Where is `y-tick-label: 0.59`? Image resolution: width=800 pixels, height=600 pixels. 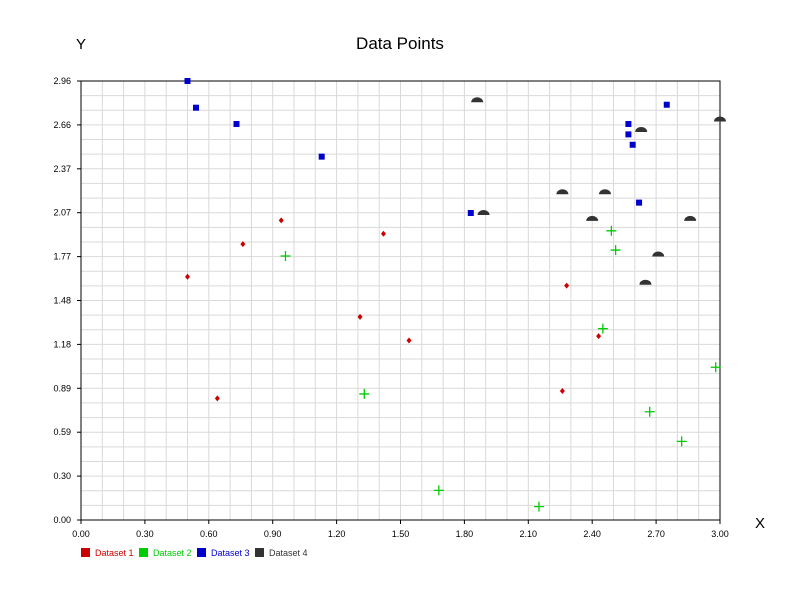
y-tick-label: 0.59 is located at coordinates (62, 432).